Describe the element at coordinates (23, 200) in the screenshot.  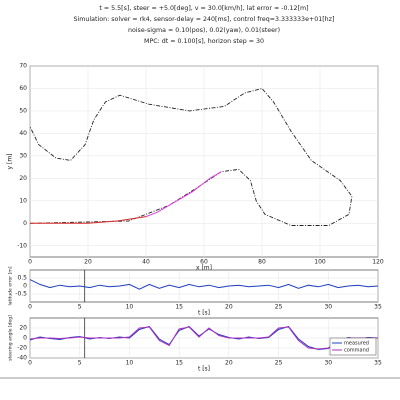
I see `y-tick-label: 10` at that location.